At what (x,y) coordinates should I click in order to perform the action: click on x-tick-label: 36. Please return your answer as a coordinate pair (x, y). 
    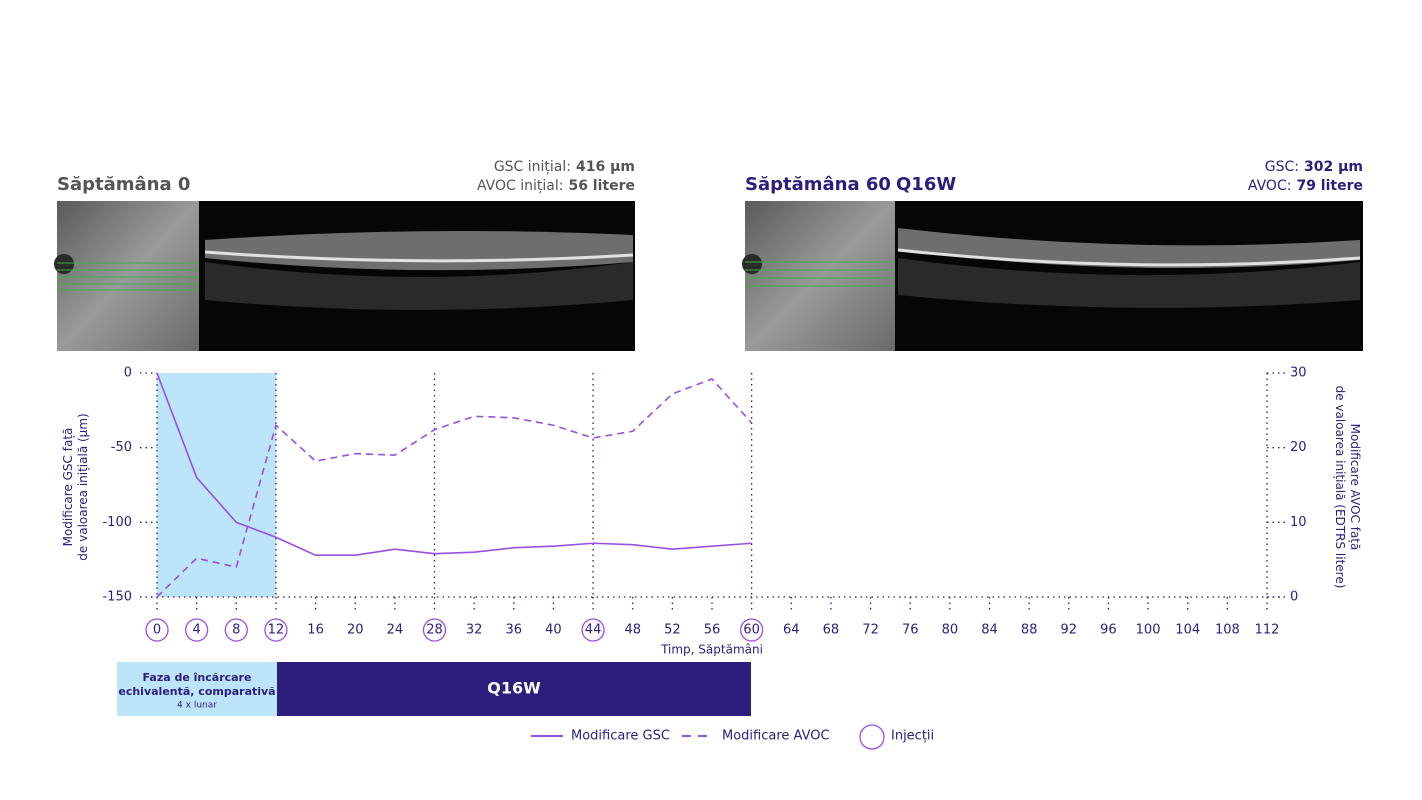
    Looking at the image, I should click on (514, 630).